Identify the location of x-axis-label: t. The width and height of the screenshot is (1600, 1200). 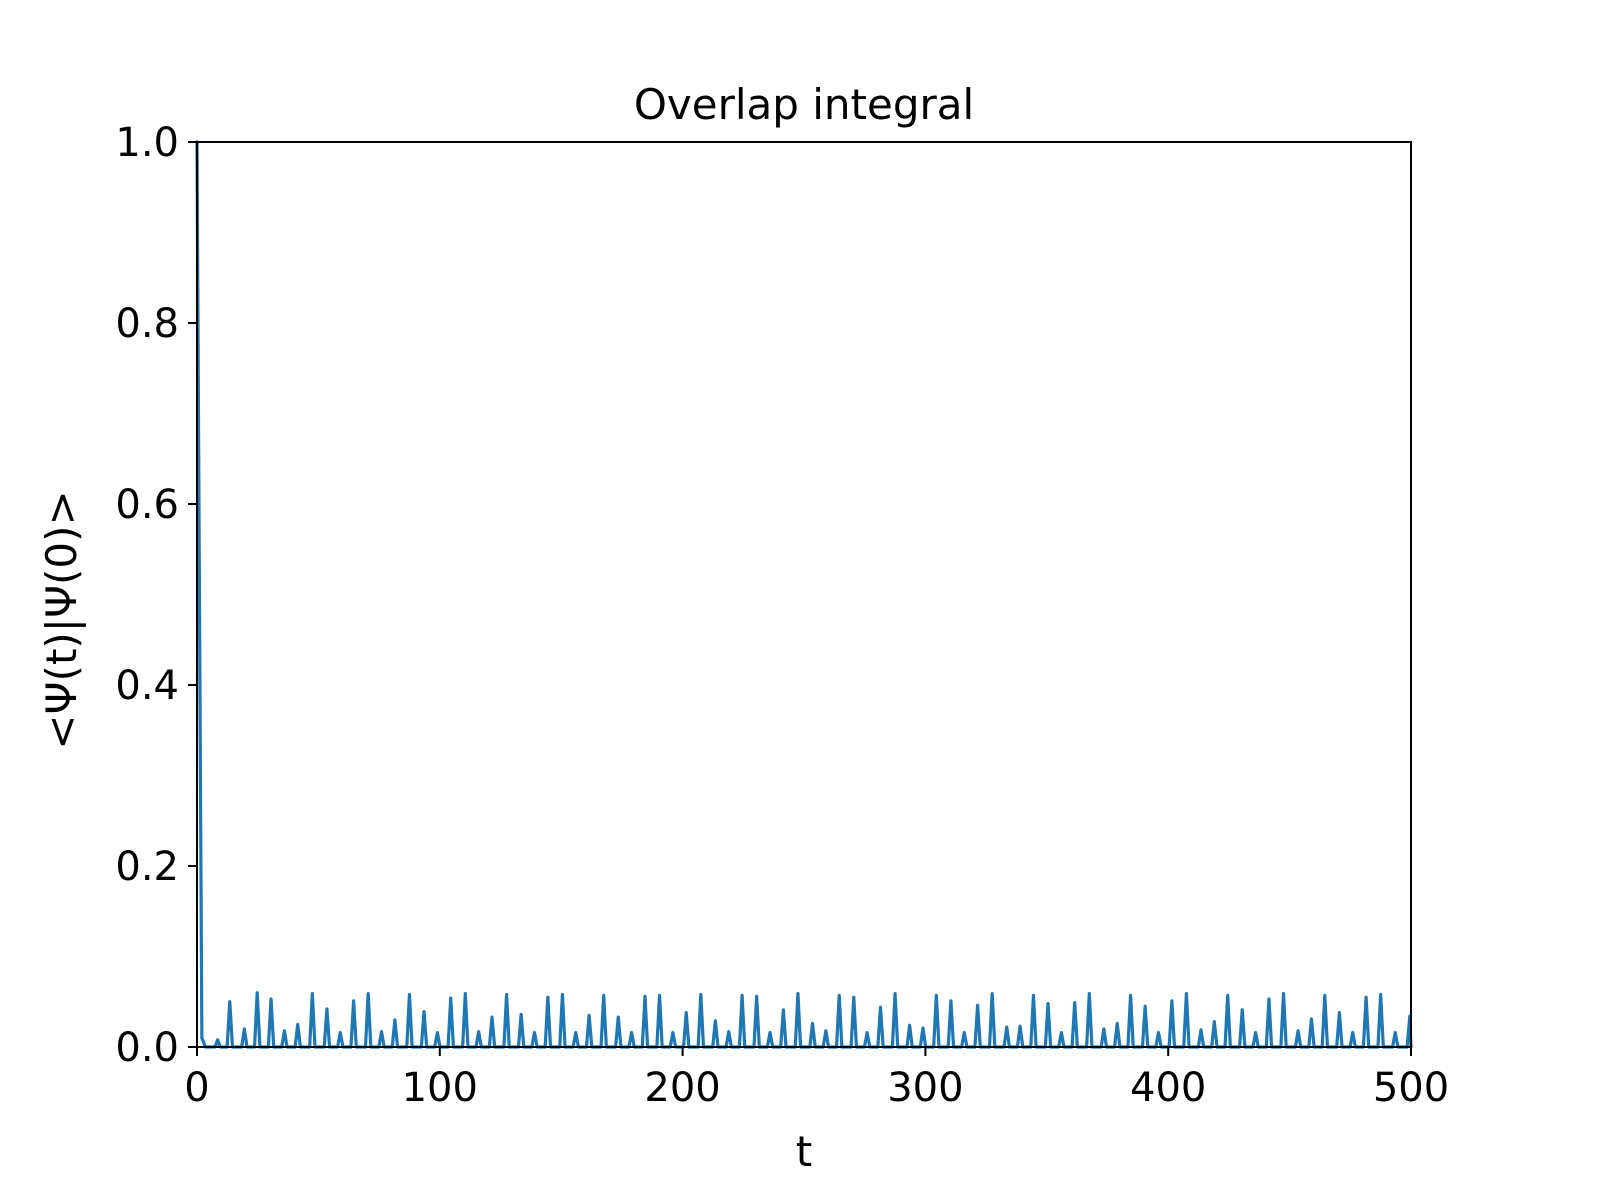
(804, 1151).